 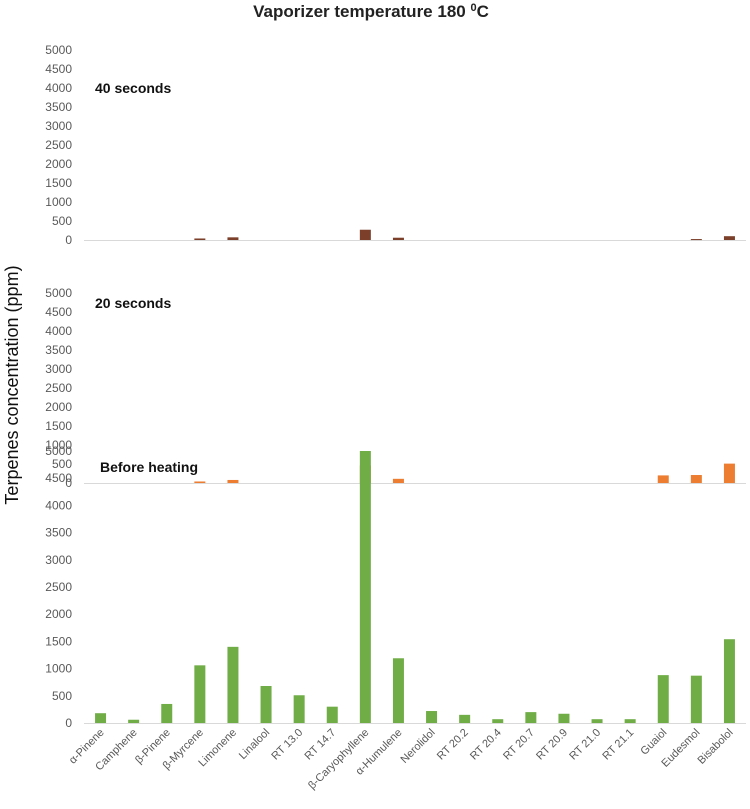 I want to click on panel-label: 20 seconds, so click(x=133, y=303).